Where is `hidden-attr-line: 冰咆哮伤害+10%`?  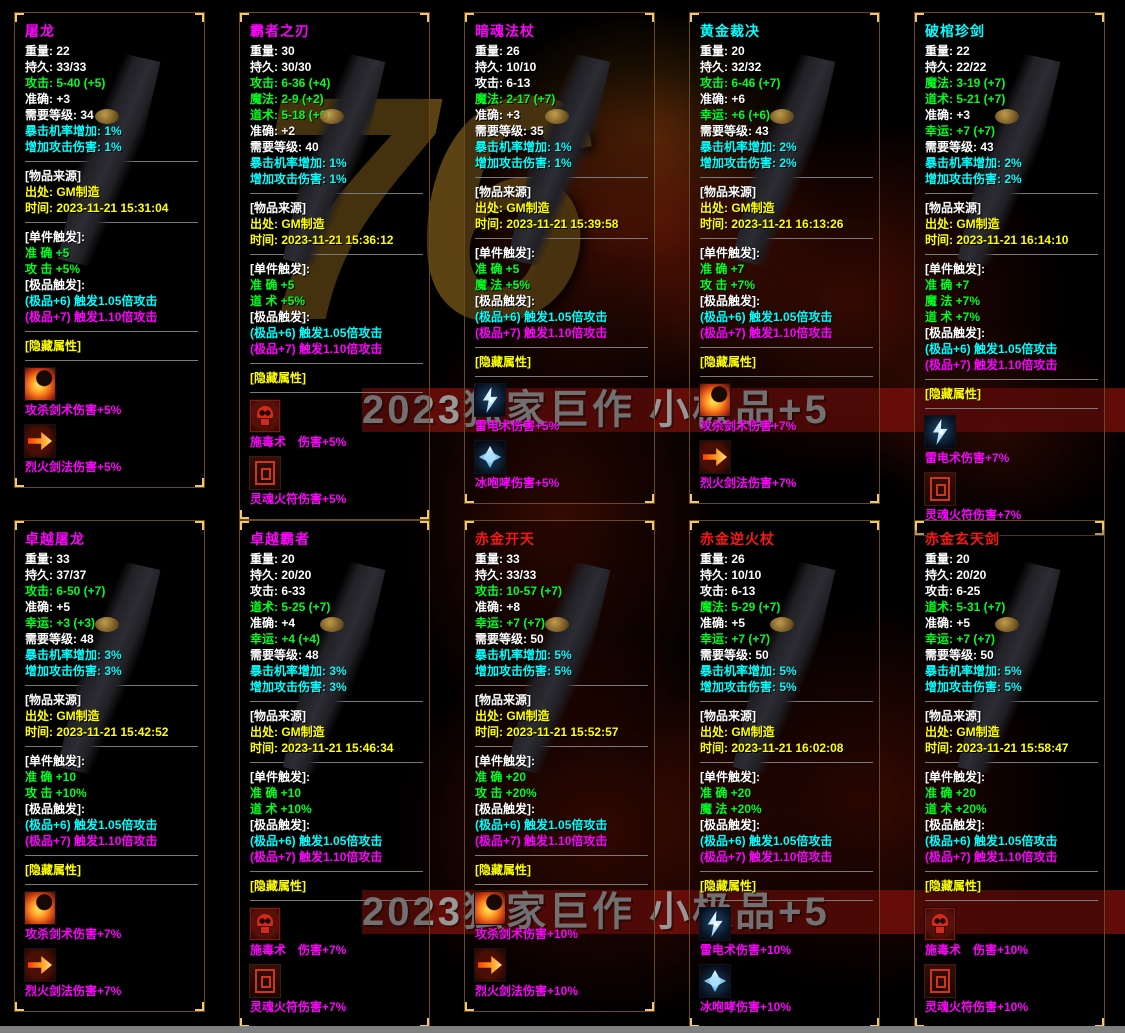
hidden-attr-line: 冰咆哮伤害+10% is located at coordinates (746, 1007).